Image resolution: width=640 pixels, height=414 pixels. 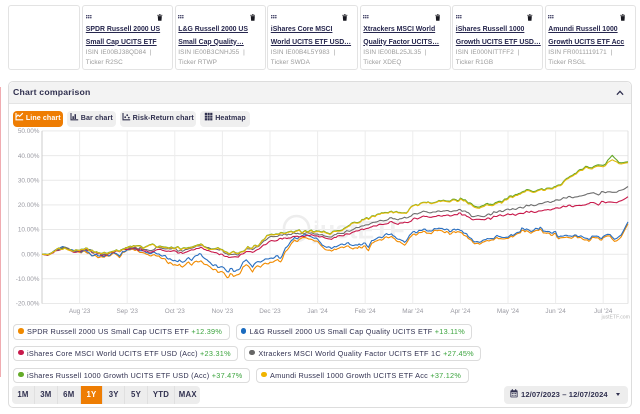 I want to click on svg-text: -20.00%, so click(x=28, y=304).